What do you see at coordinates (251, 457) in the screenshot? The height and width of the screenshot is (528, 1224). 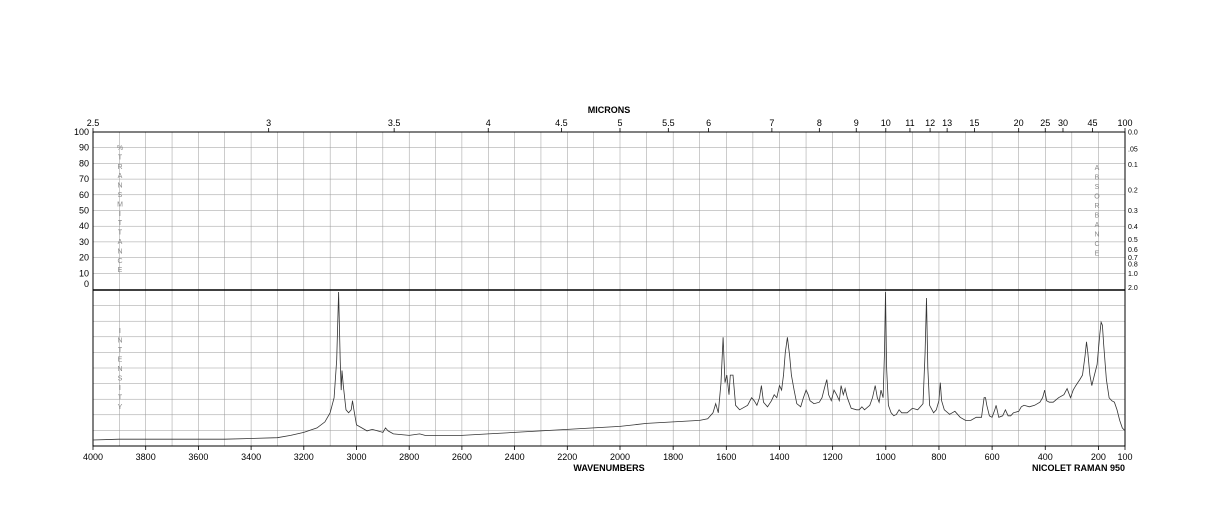 I see `x-tick-label: 3400` at bounding box center [251, 457].